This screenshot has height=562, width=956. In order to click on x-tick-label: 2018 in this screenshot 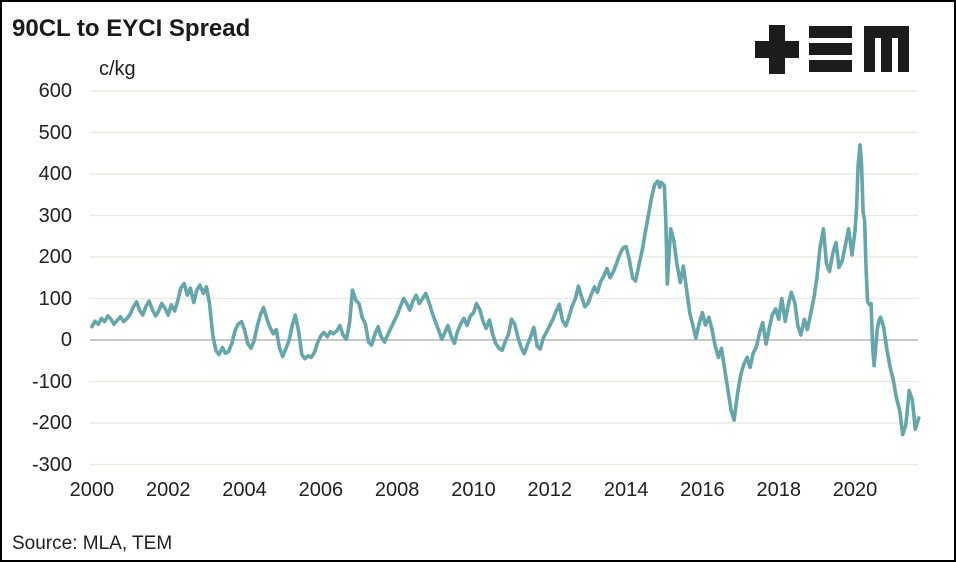, I will do `click(778, 490)`.